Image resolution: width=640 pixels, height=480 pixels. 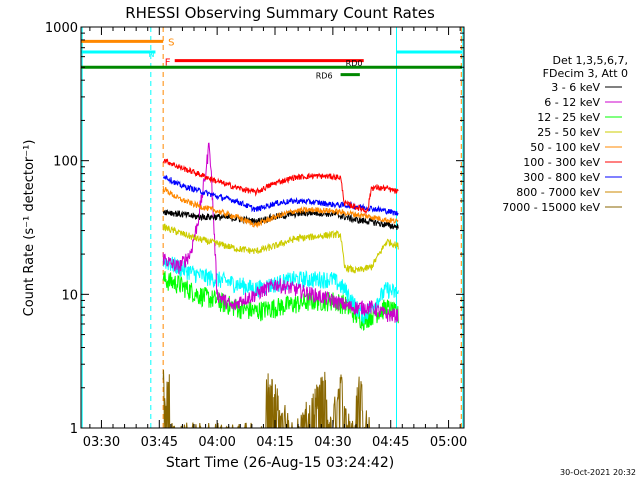 What do you see at coordinates (168, 63) in the screenshot?
I see `flag-label: F` at bounding box center [168, 63].